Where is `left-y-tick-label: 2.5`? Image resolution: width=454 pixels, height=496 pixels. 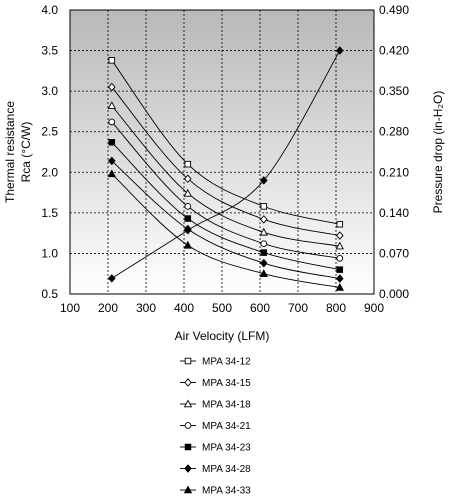 left-y-tick-label: 2.5 is located at coordinates (49, 132).